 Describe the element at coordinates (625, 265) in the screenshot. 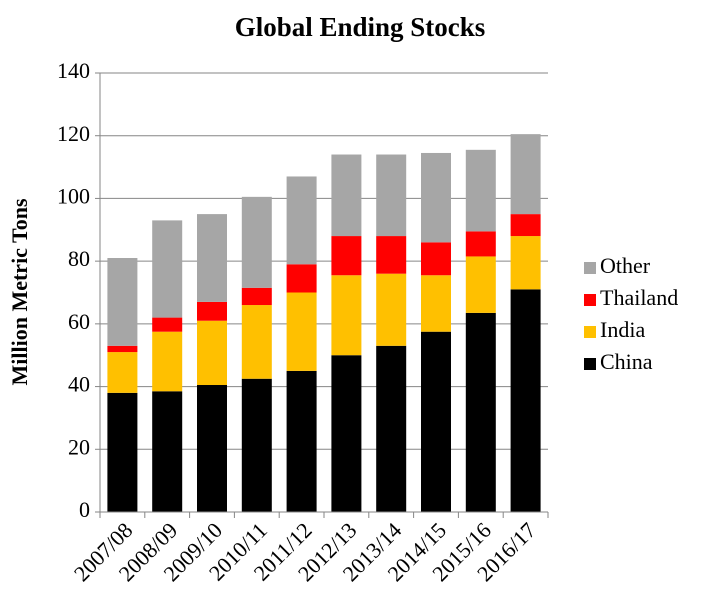

I see `legend-label: Other` at that location.